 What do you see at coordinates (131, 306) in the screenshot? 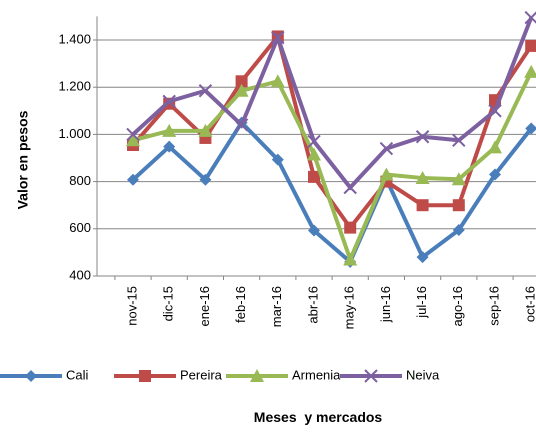
I see `x-tick-label: nov-15` at bounding box center [131, 306].